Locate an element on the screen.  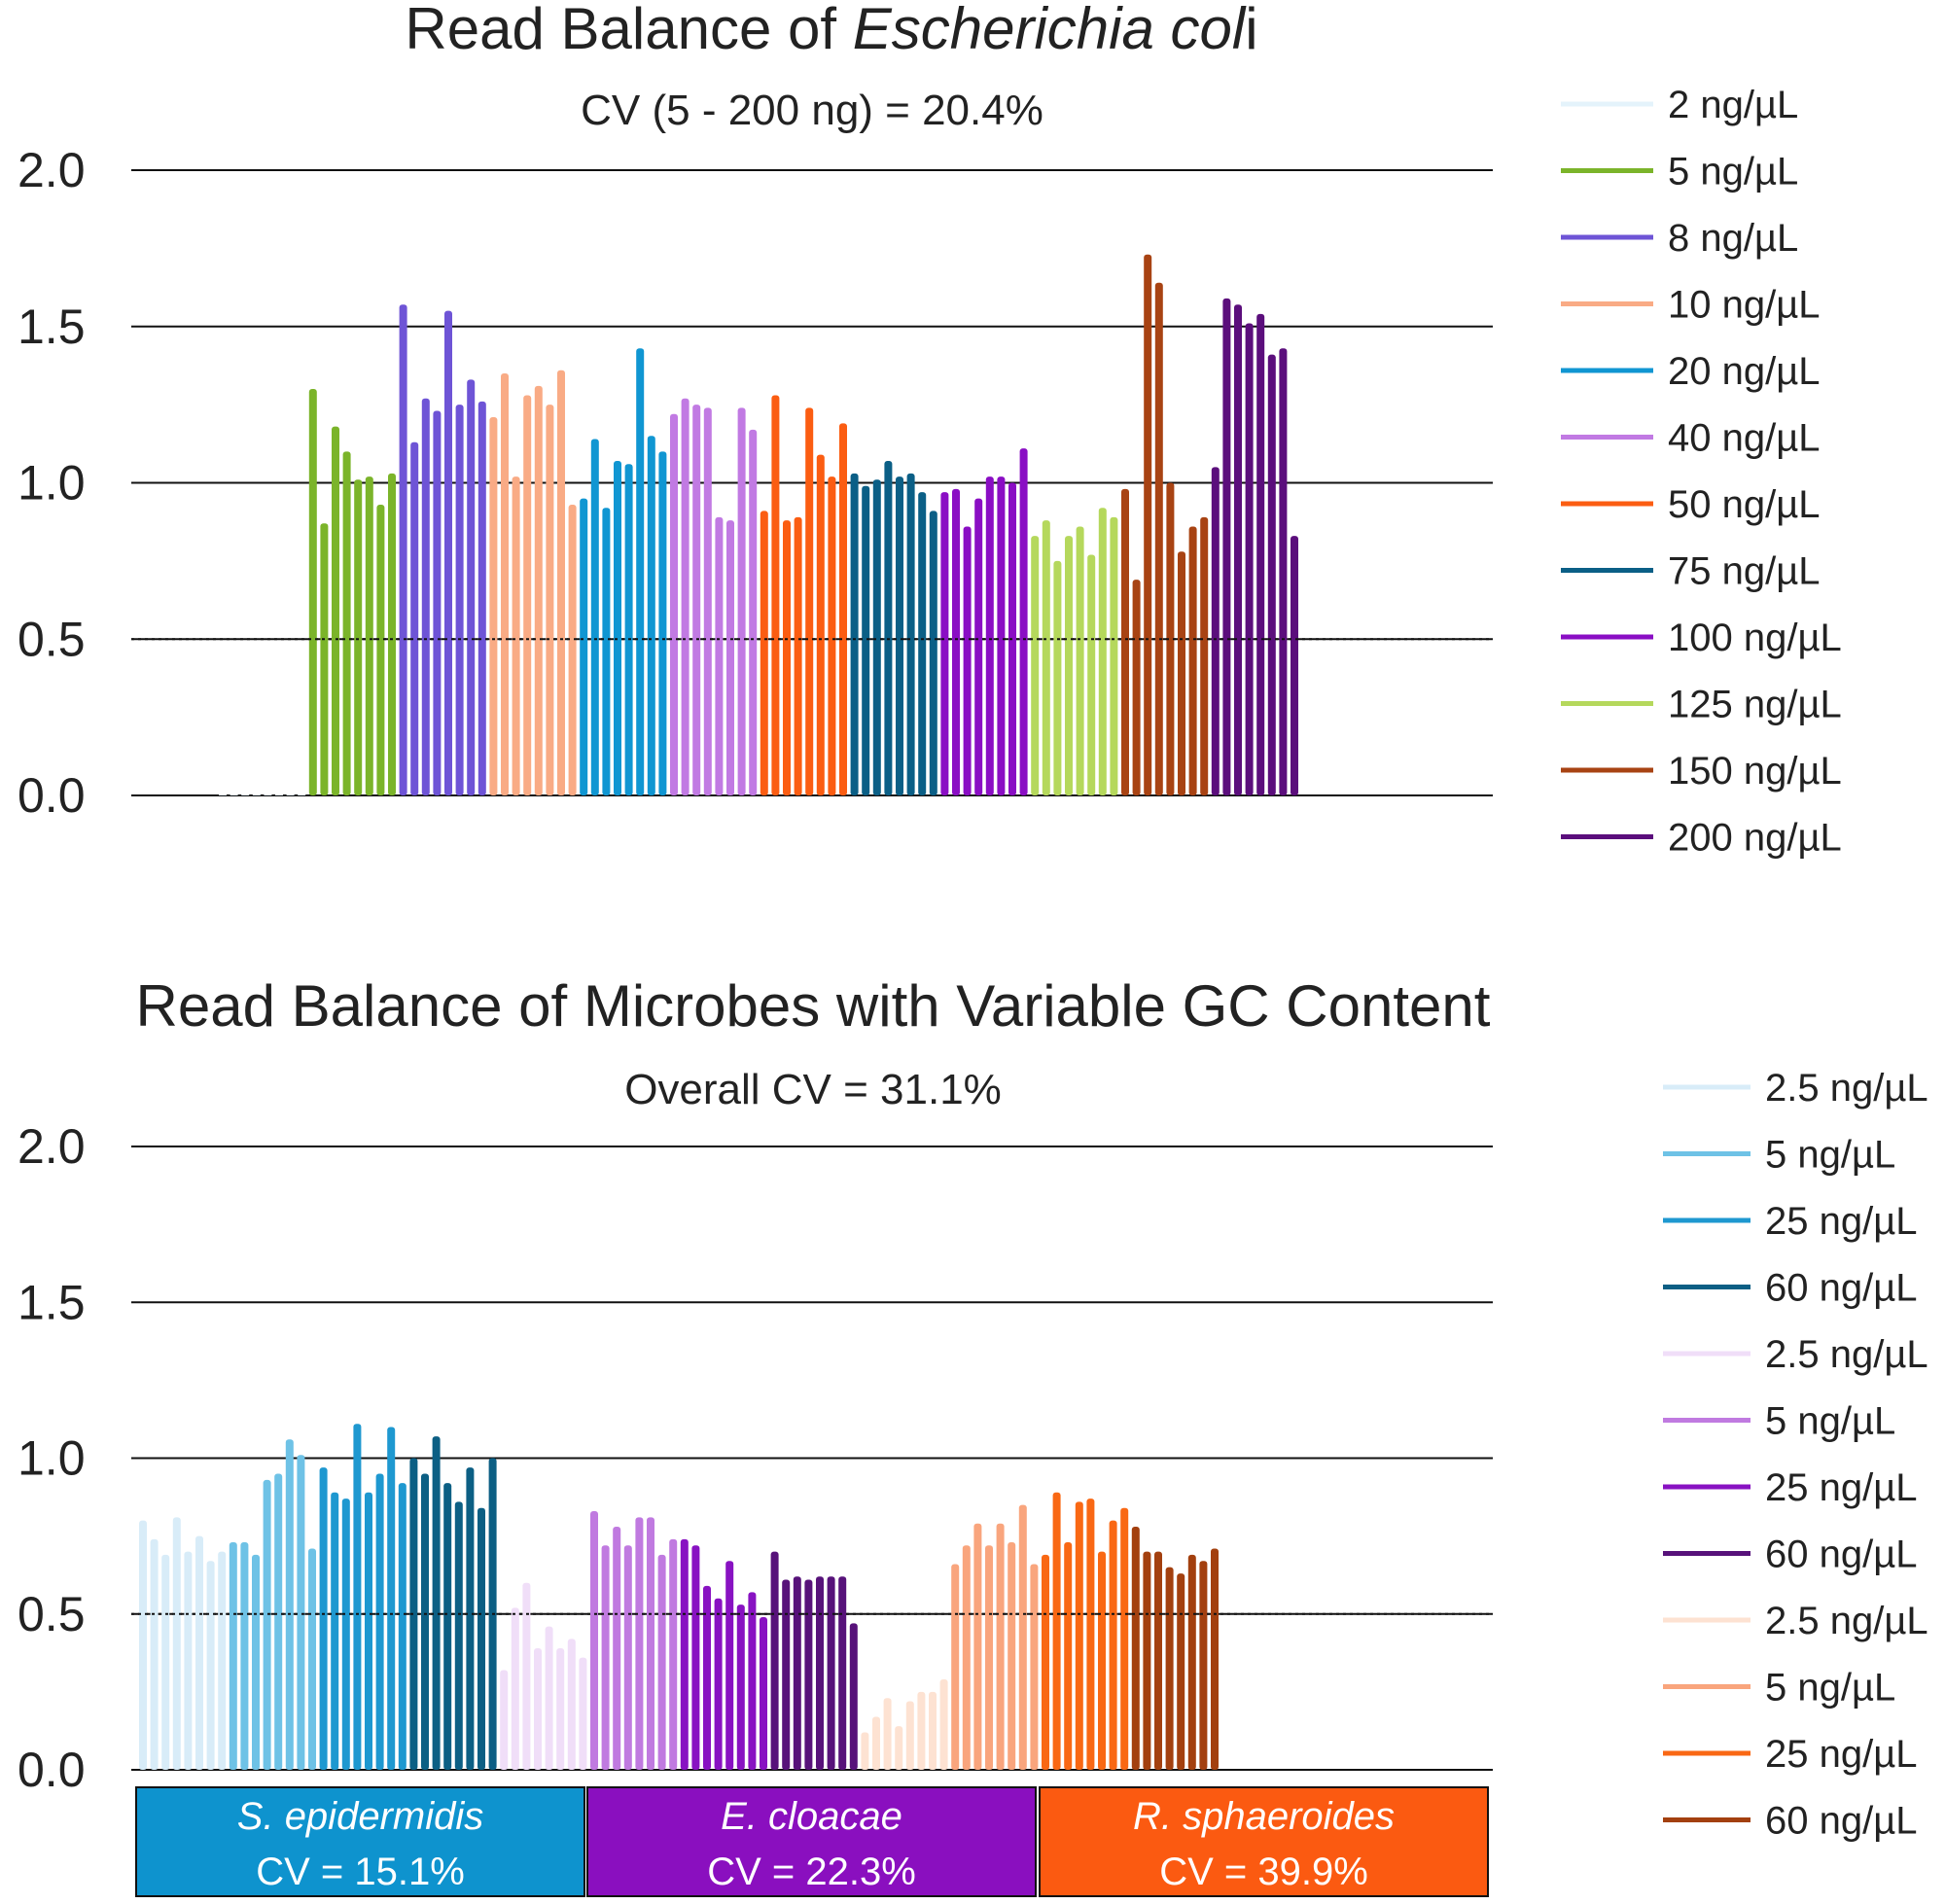
group-cv: CV = 22.3% is located at coordinates (811, 1872).